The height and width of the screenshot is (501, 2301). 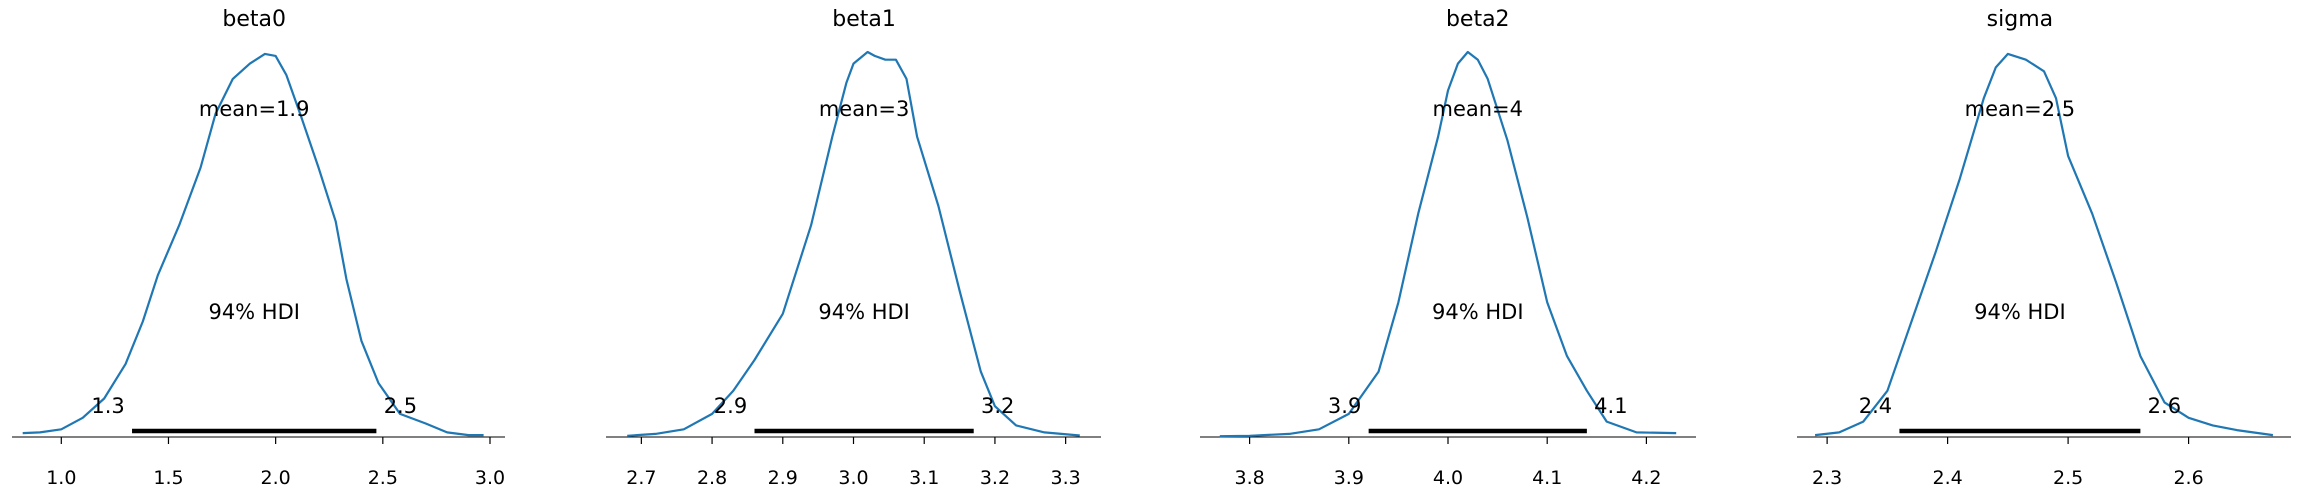 What do you see at coordinates (783, 478) in the screenshot?
I see `x-tick-label: 2.9` at bounding box center [783, 478].